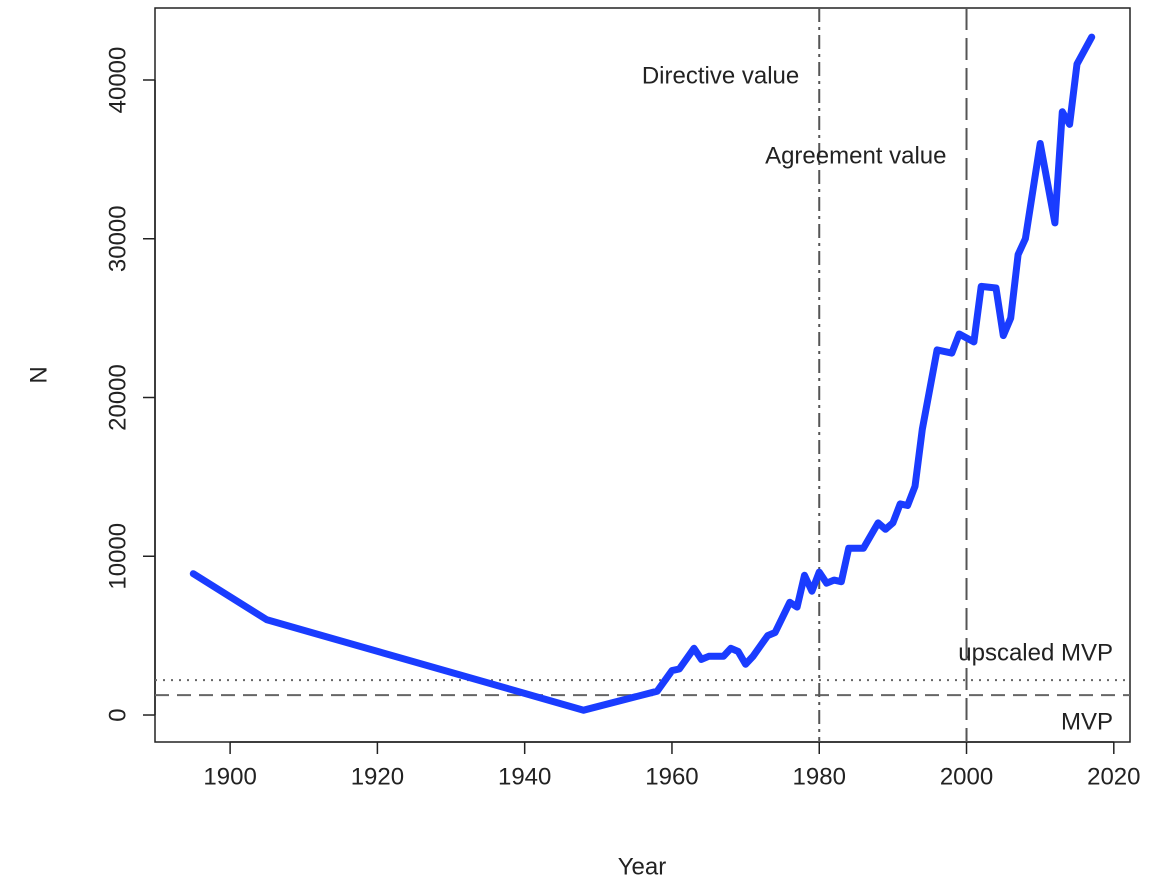 This screenshot has width=1156, height=892. What do you see at coordinates (229, 776) in the screenshot?
I see `x-tick-label: 1900` at bounding box center [229, 776].